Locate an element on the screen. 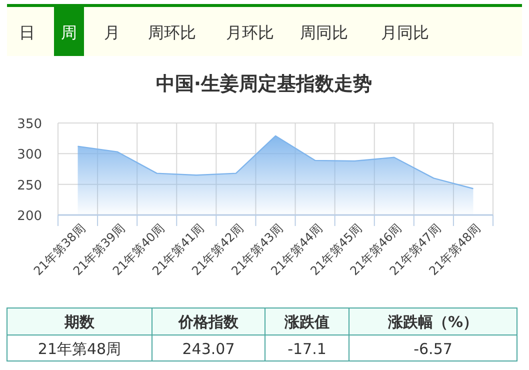  text: 价格指数 is located at coordinates (209, 322).